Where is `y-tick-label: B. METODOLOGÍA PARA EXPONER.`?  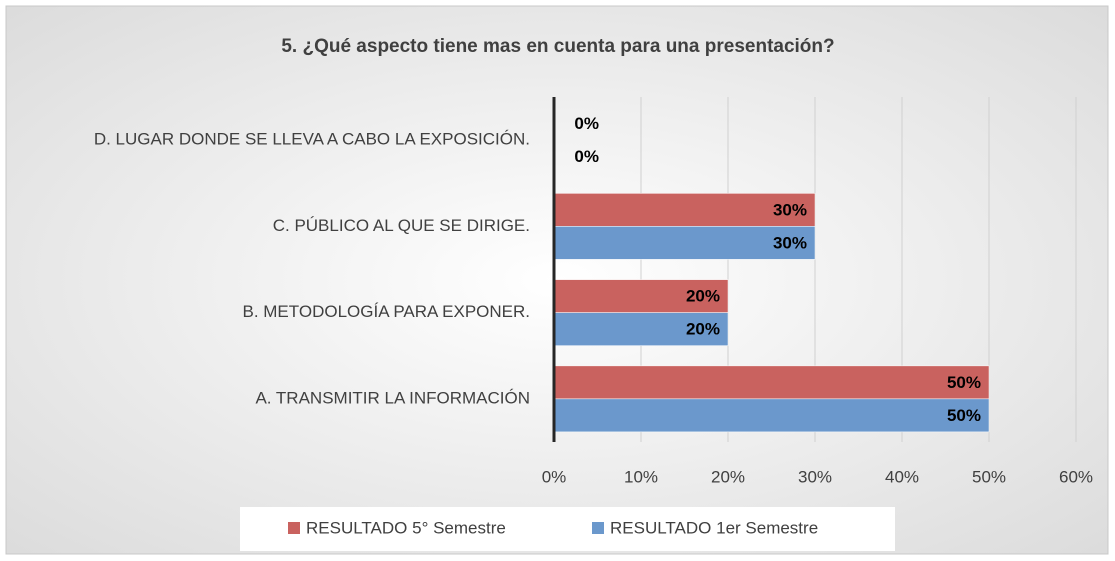 y-tick-label: B. METODOLOGÍA PARA EXPONER. is located at coordinates (386, 311).